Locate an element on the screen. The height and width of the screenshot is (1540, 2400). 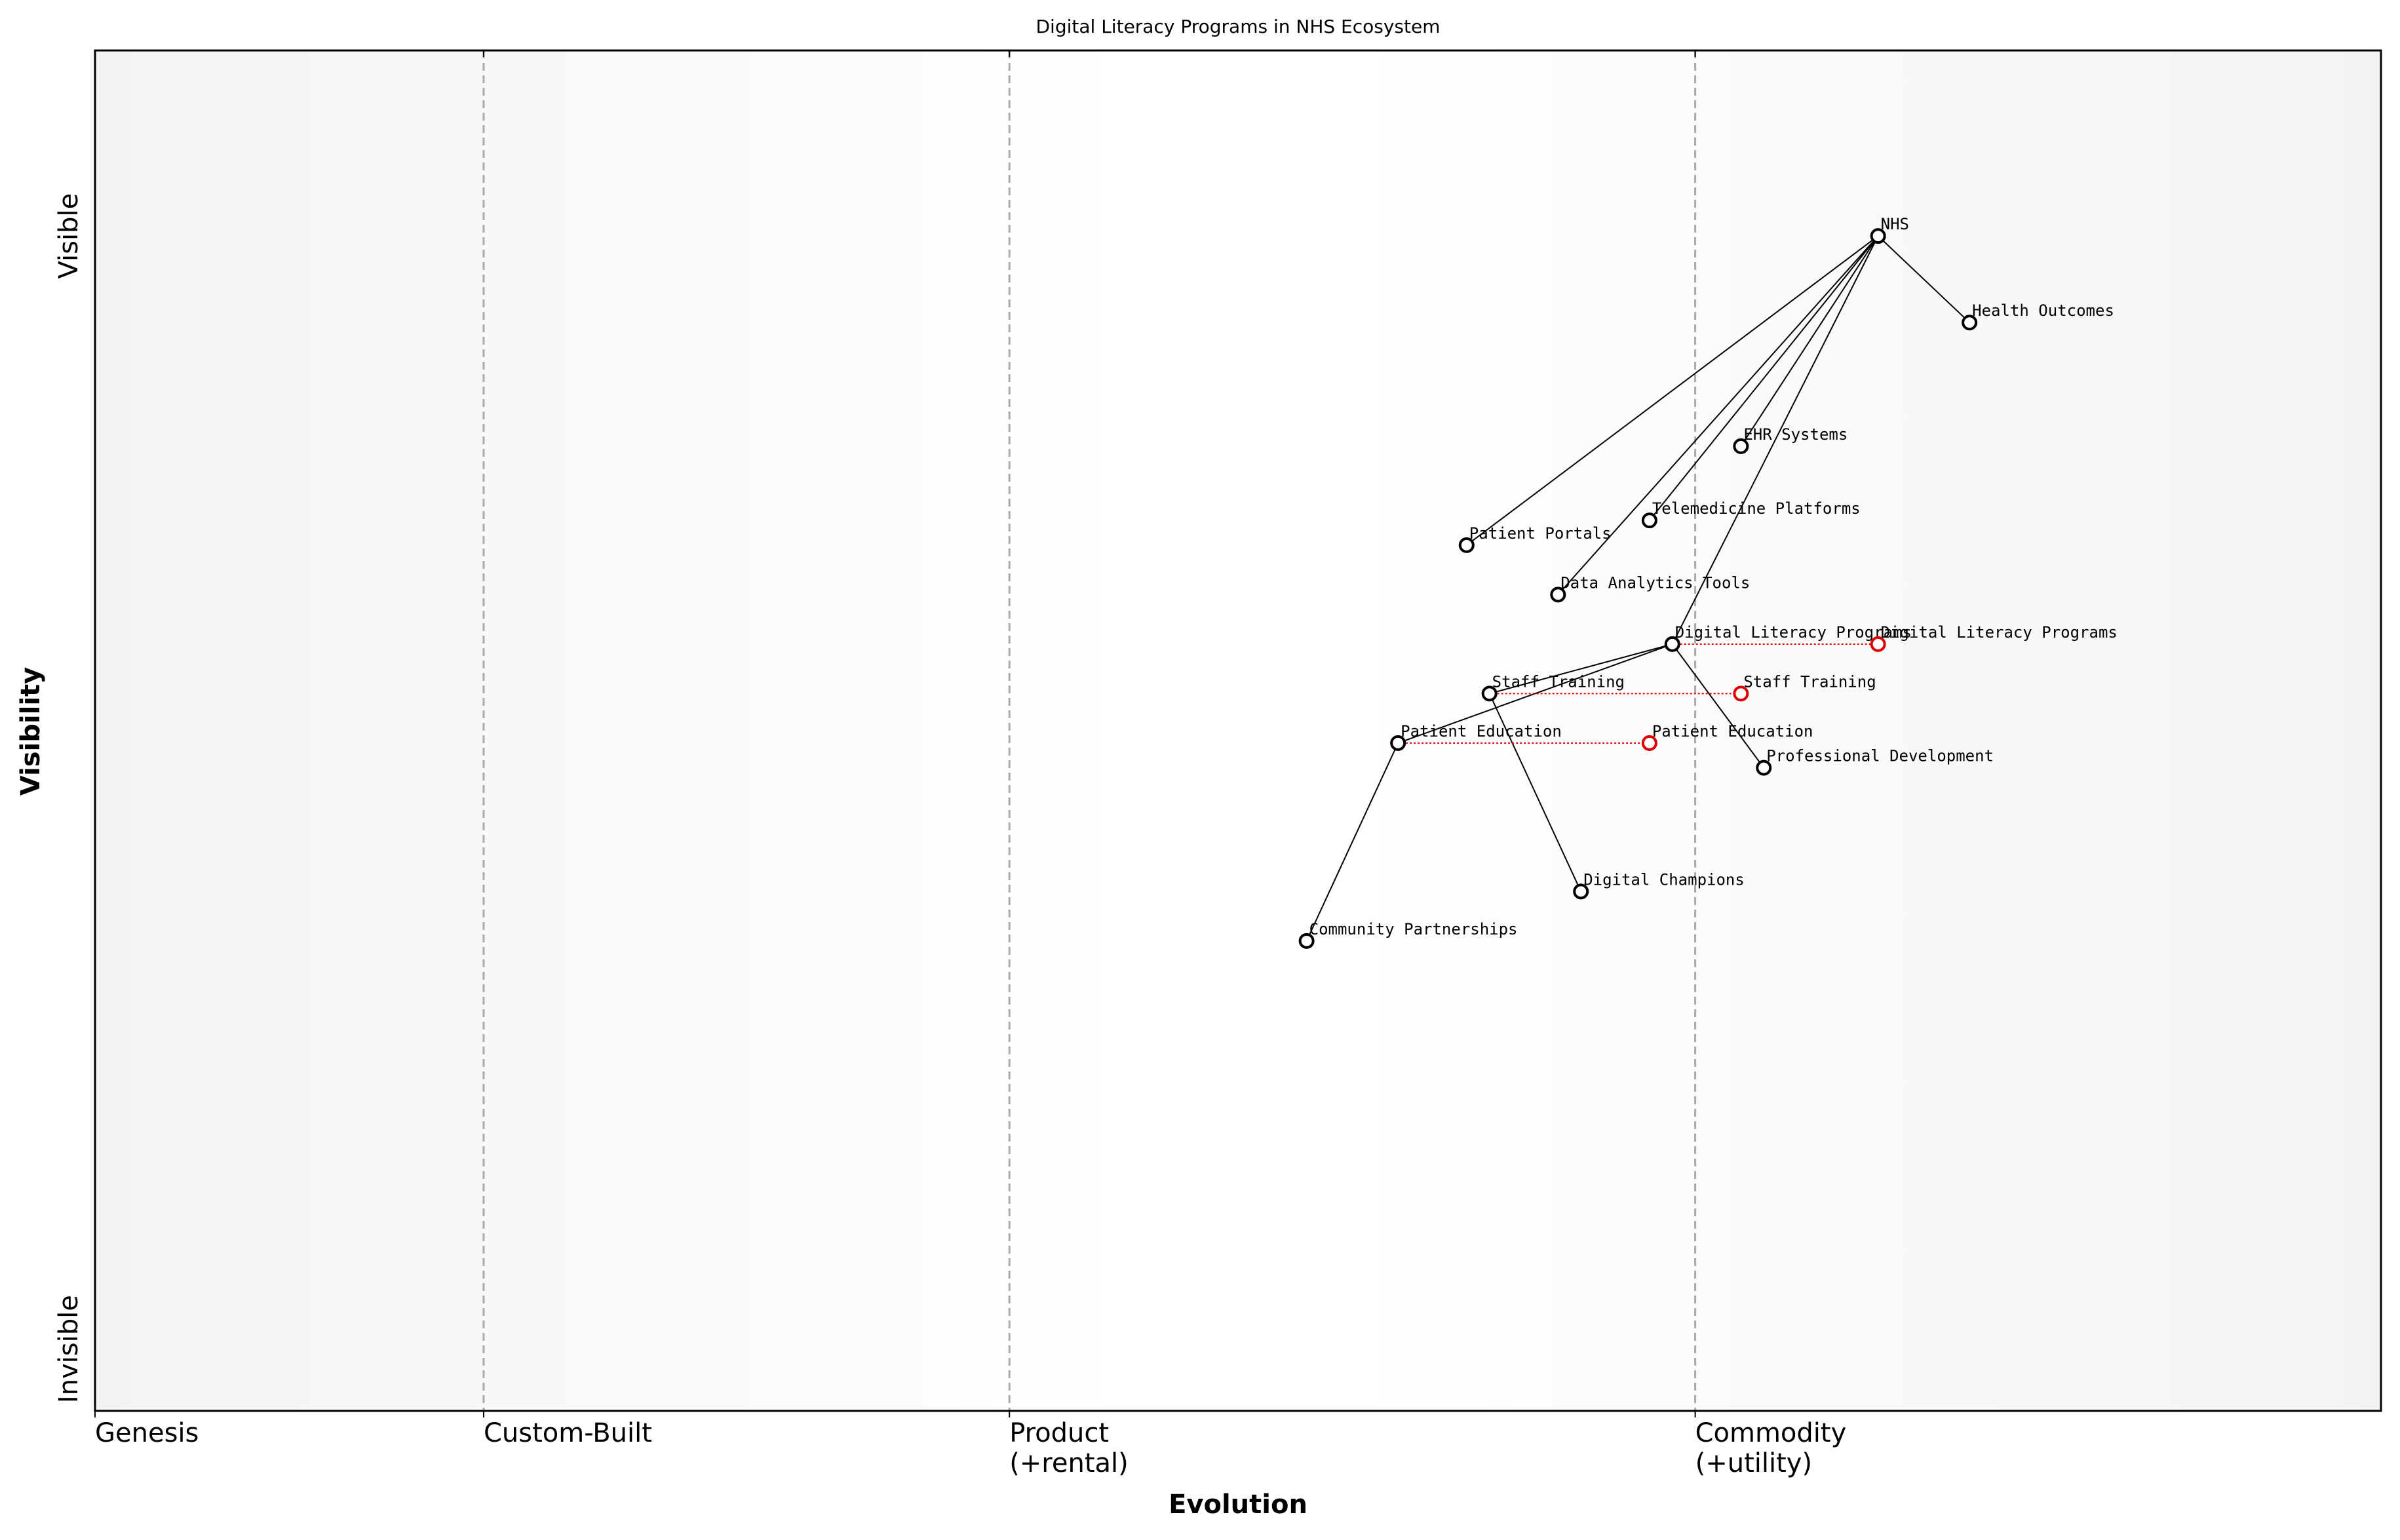
node-label: Community Partnerships is located at coordinates (1413, 929).